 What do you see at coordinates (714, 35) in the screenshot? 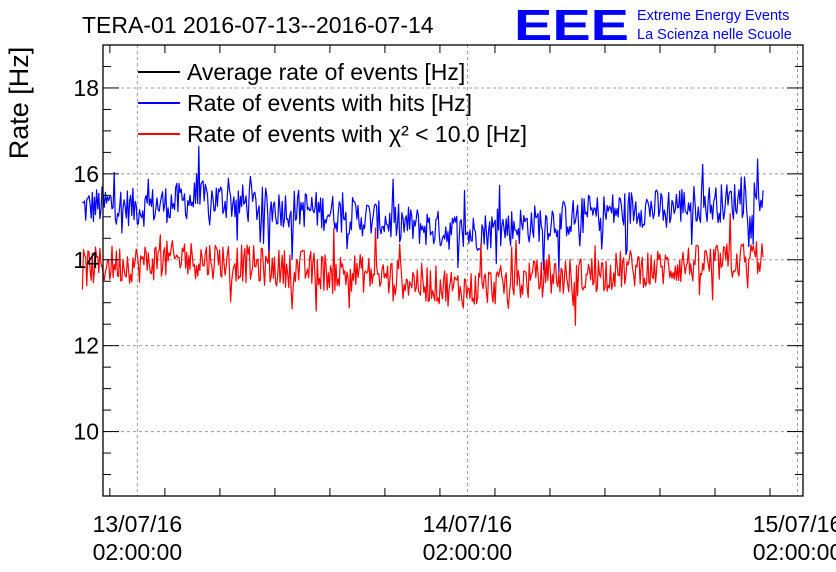
I see `logo-line2: La Scienza nelle Scuole` at bounding box center [714, 35].